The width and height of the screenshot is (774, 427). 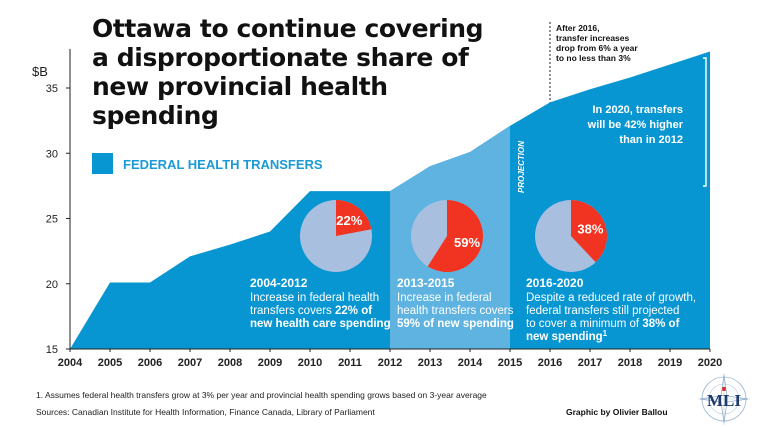 What do you see at coordinates (603, 324) in the screenshot?
I see `caption-2016-2020: to cover a minimum of 38% of` at bounding box center [603, 324].